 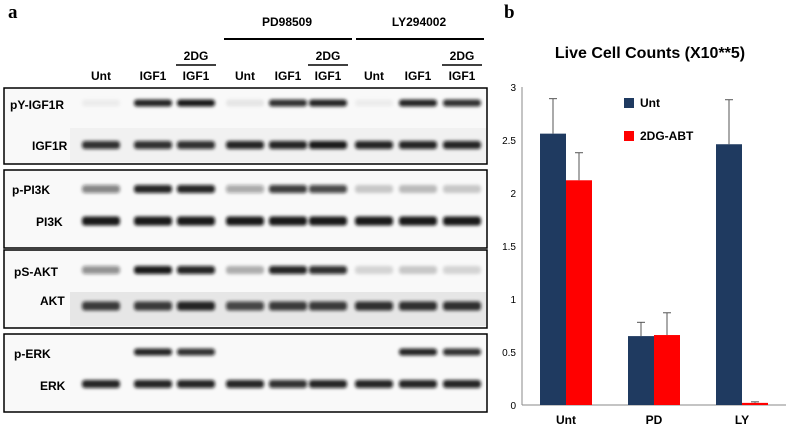 What do you see at coordinates (288, 76) in the screenshot?
I see `lane-label-5: IGF1` at bounding box center [288, 76].